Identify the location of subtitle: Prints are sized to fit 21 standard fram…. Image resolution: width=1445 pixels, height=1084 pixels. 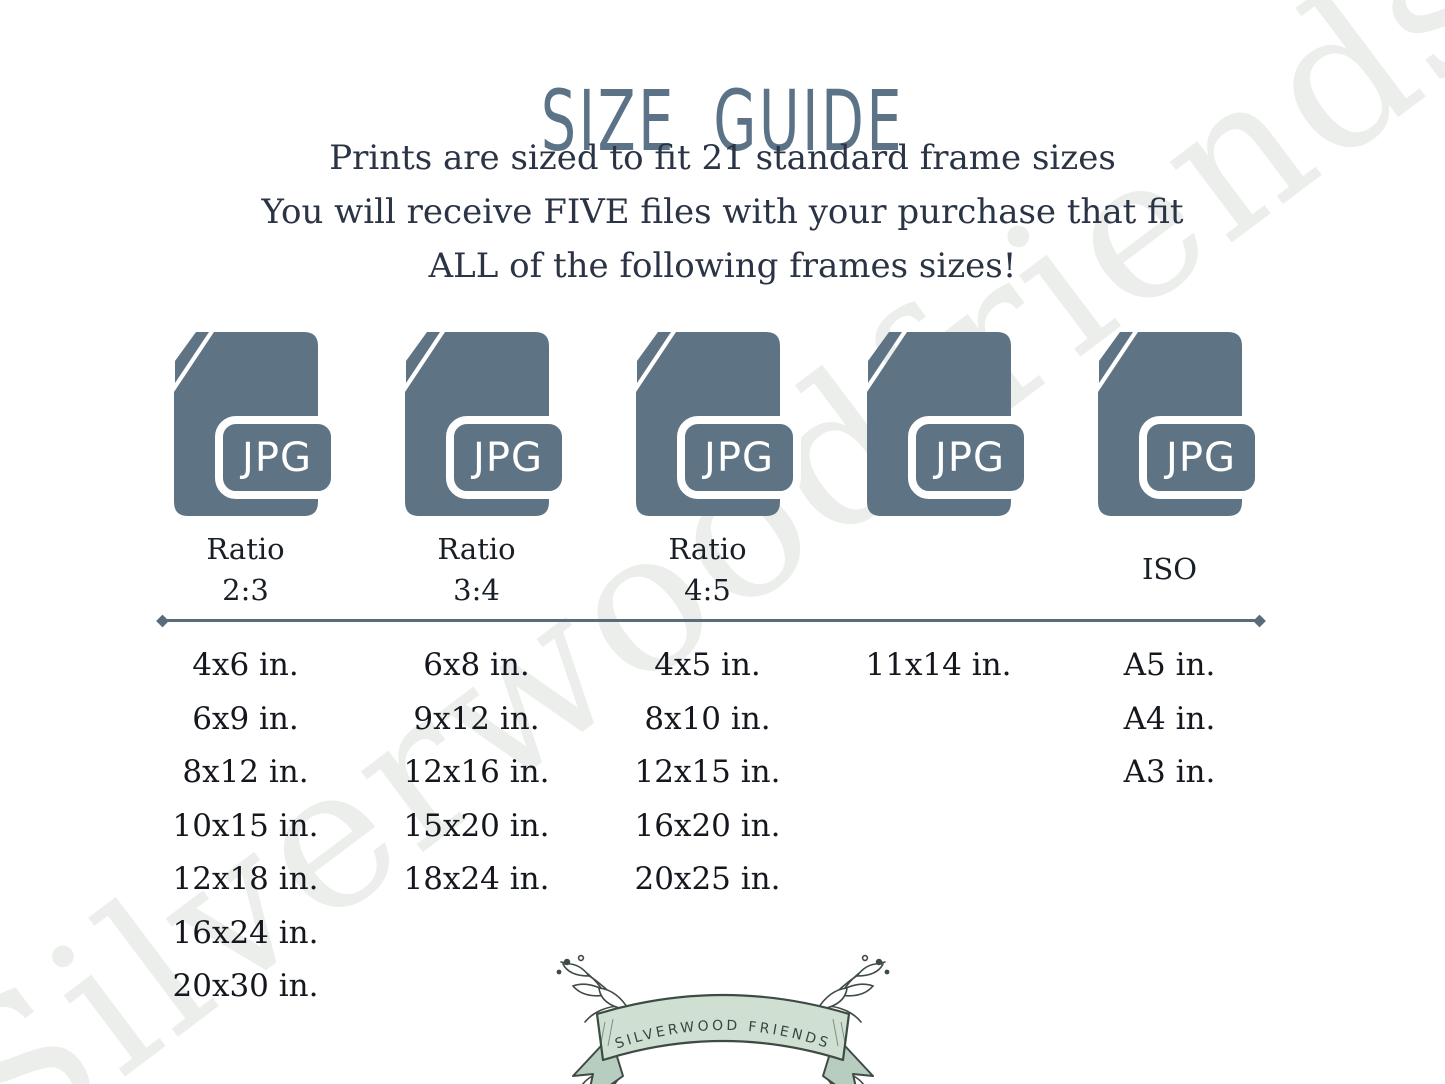
(722, 212).